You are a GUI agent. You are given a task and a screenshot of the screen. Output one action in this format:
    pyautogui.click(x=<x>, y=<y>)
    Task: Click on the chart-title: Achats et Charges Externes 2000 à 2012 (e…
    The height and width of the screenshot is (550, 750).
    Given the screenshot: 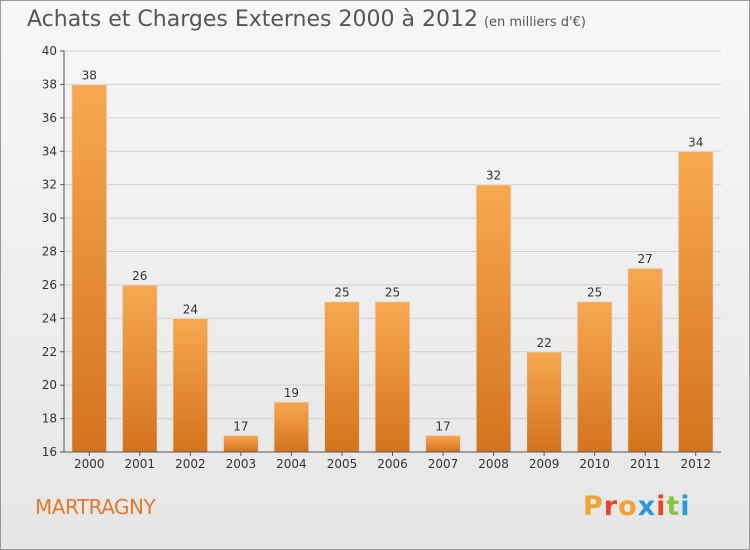 What is the action you would take?
    pyautogui.click(x=306, y=19)
    